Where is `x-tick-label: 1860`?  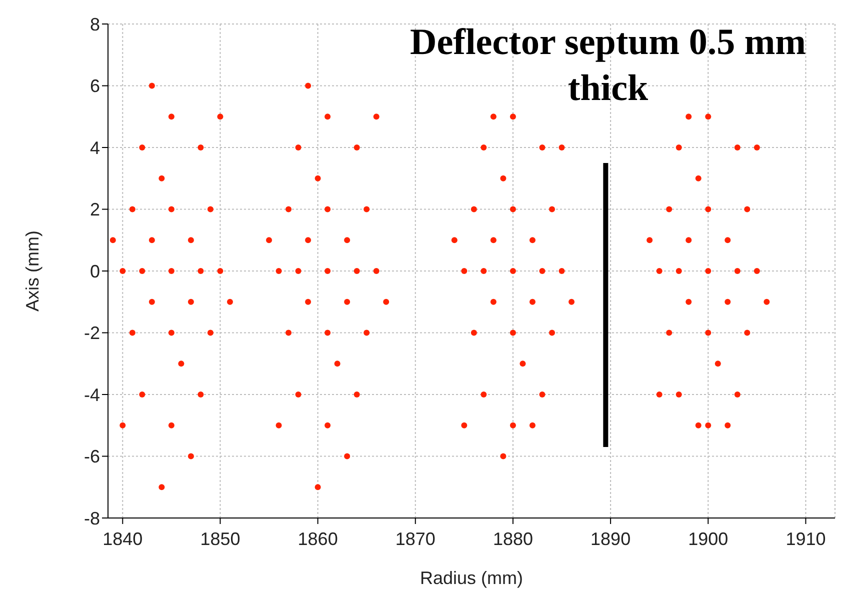 x-tick-label: 1860 is located at coordinates (318, 538).